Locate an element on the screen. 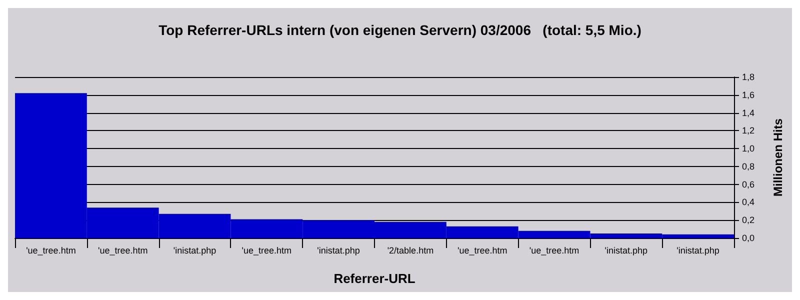  chart-title: Top Referrer-URLs intern (von eigenen Servern) 03/2006 (total: 5,5 Mio.) is located at coordinates (400, 30).